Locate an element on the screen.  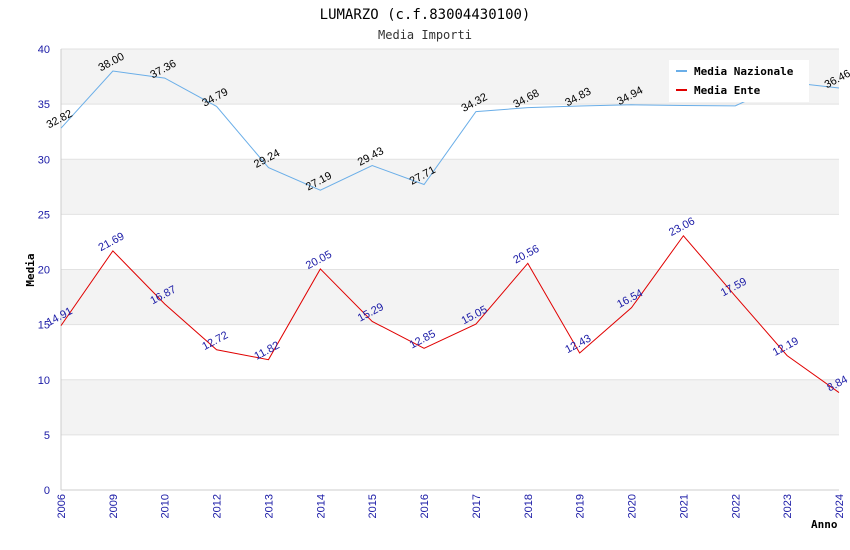
x-tick-label: 2019 is located at coordinates (581, 506).